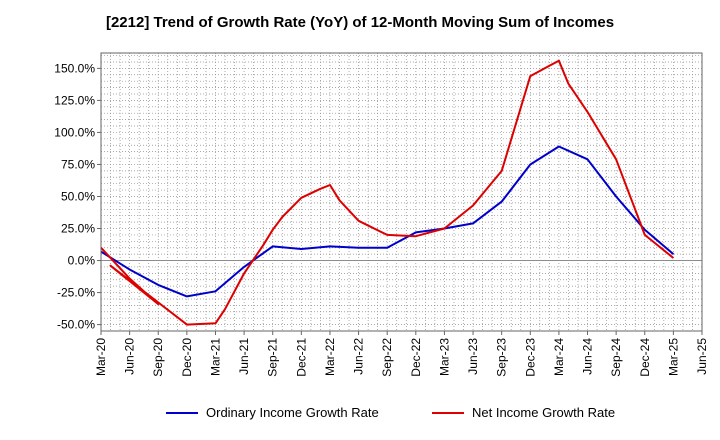 The image size is (720, 440). Describe the element at coordinates (74, 100) in the screenshot. I see `y-tick-label: 125.0%` at that location.